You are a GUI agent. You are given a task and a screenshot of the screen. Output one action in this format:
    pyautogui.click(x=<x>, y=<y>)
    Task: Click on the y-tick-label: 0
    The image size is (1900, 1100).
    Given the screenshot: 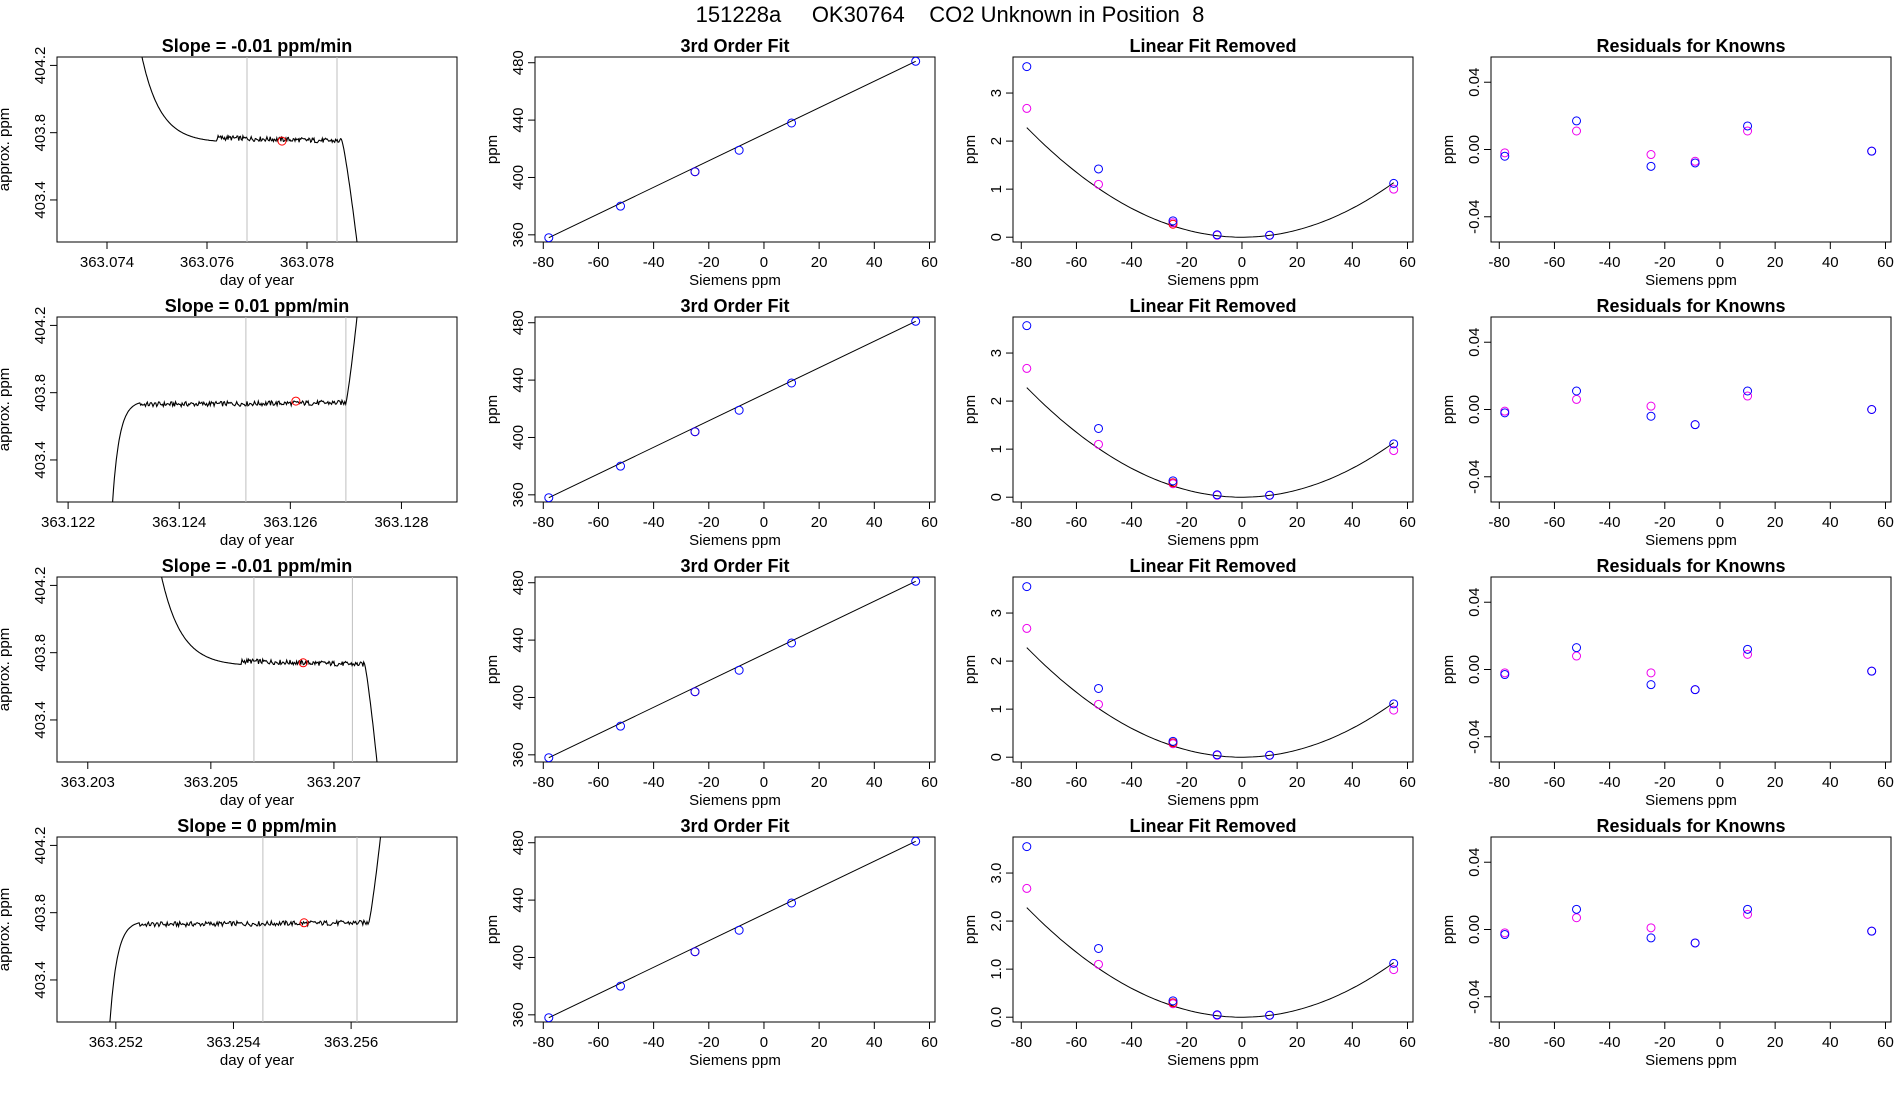 What is the action you would take?
    pyautogui.click(x=996, y=497)
    